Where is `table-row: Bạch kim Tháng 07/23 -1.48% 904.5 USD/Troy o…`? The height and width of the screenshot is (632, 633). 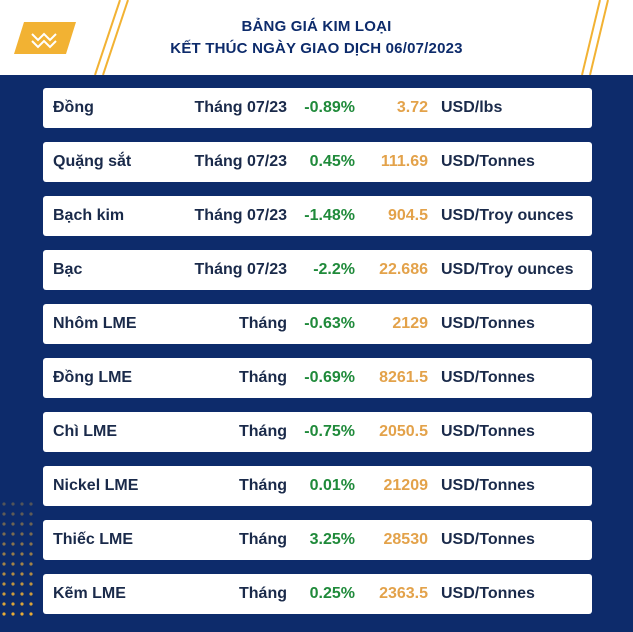 table-row: Bạch kim Tháng 07/23 -1.48% 904.5 USD/Troy o… is located at coordinates (317, 216).